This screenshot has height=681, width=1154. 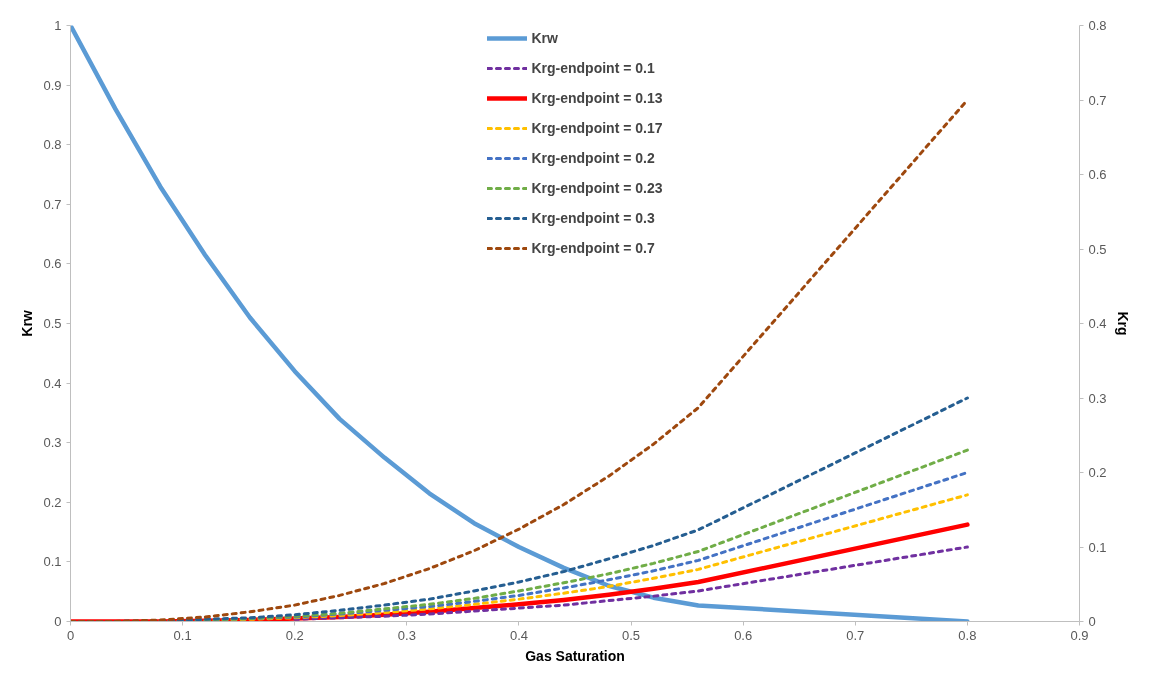 What do you see at coordinates (544, 38) in the screenshot?
I see `legend-label: Krw` at bounding box center [544, 38].